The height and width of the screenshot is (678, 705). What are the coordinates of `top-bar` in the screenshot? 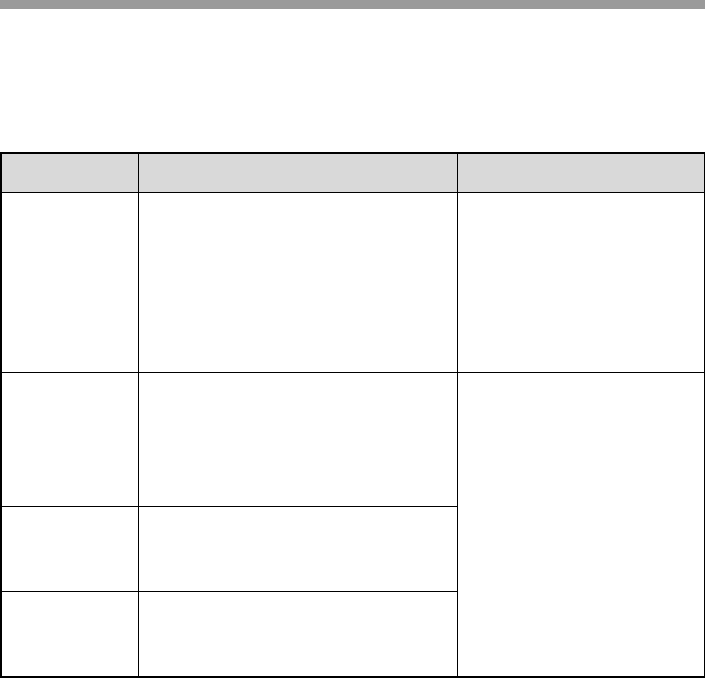 It's located at (352, 4).